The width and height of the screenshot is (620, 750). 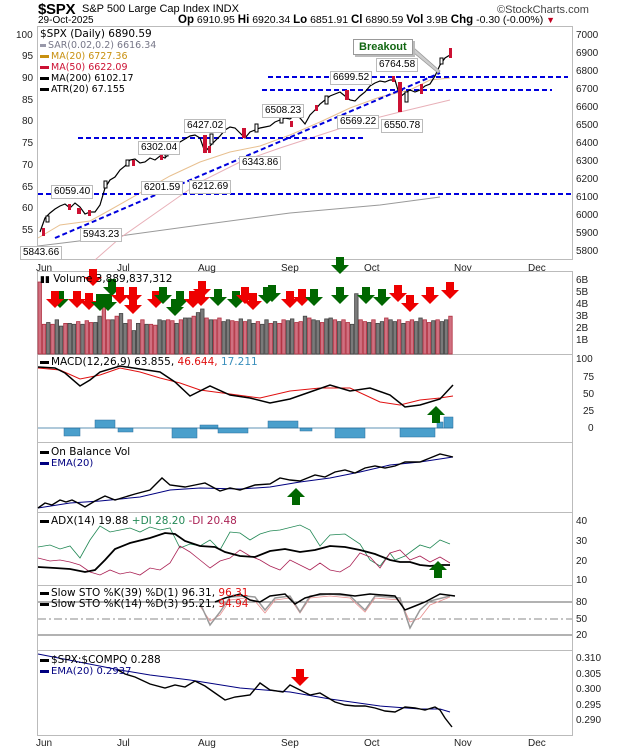 What do you see at coordinates (207, 743) in the screenshot?
I see `svg-text: Aug` at bounding box center [207, 743].